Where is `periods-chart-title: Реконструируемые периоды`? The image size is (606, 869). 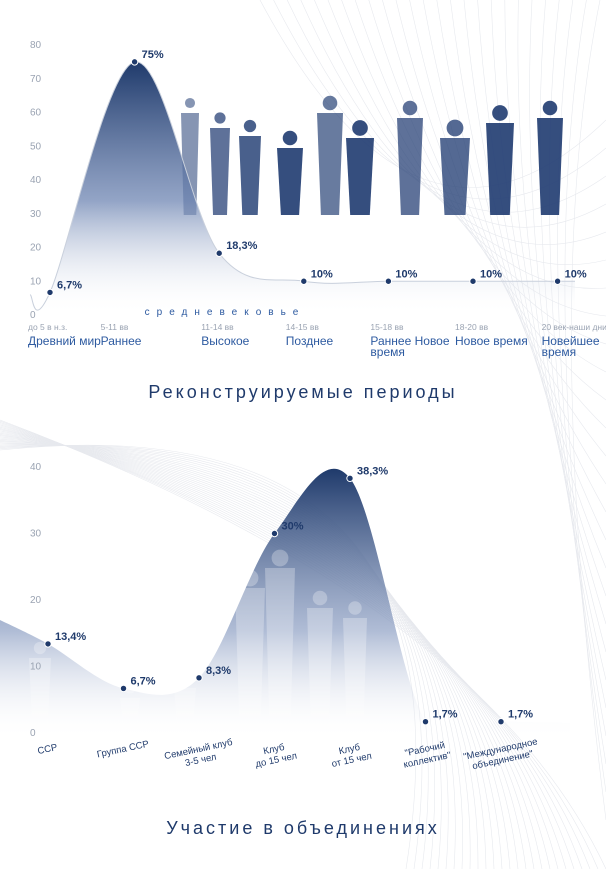
periods-chart-title: Реконструируемые периоды is located at coordinates (303, 392).